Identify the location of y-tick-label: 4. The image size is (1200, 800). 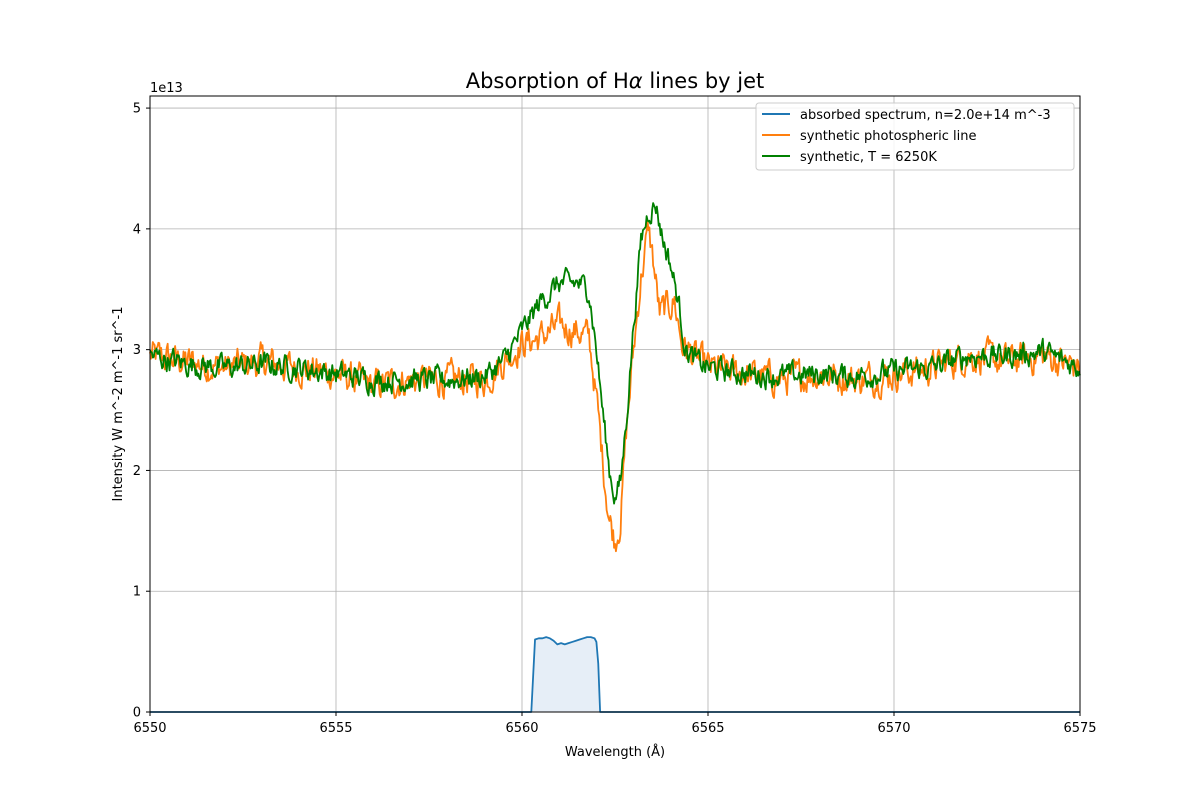
(137, 229).